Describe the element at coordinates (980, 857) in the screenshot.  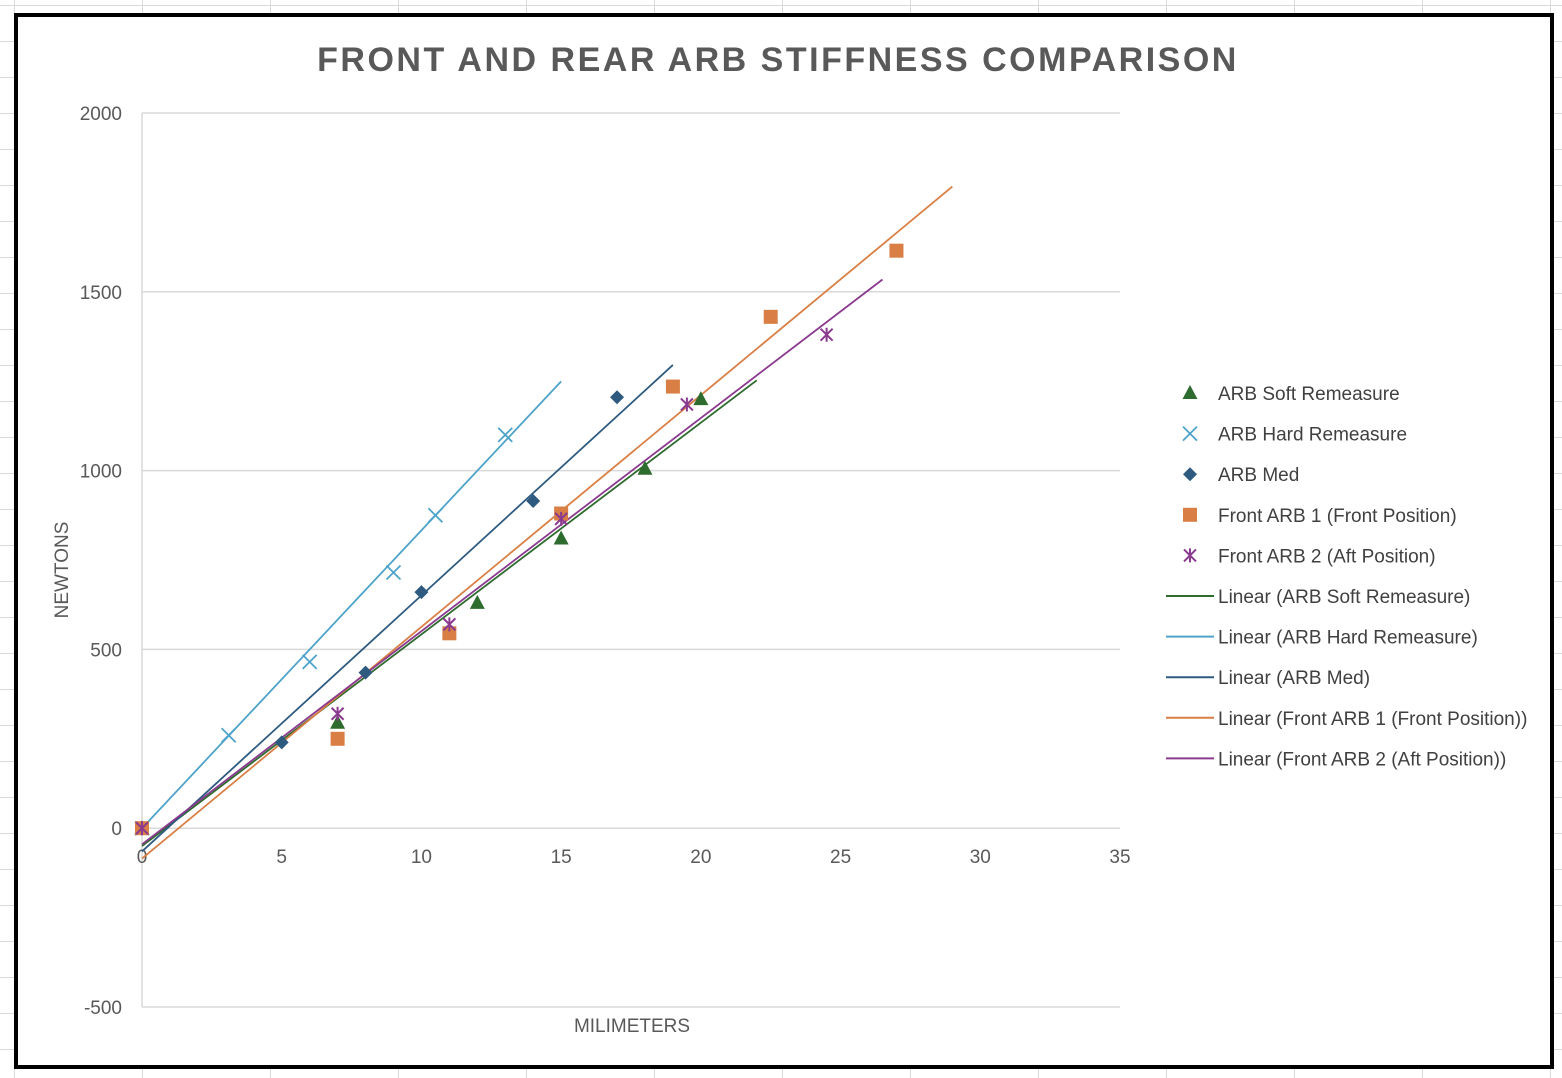
I see `x-tick-label: 30` at that location.